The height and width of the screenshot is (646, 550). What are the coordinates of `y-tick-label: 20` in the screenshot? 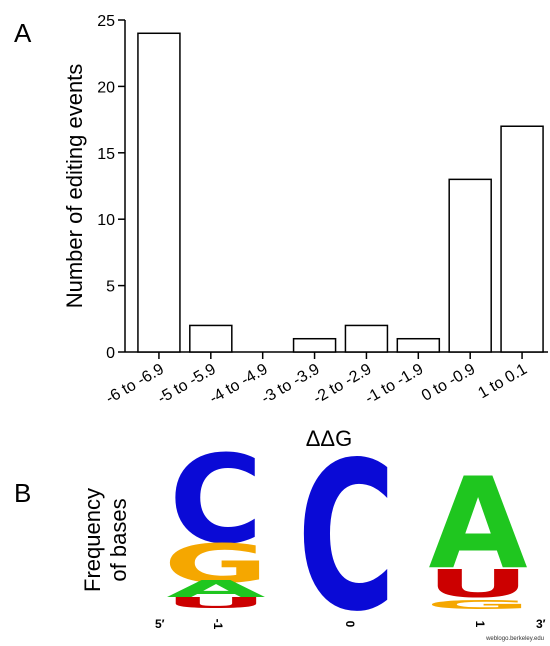 It's located at (106, 87).